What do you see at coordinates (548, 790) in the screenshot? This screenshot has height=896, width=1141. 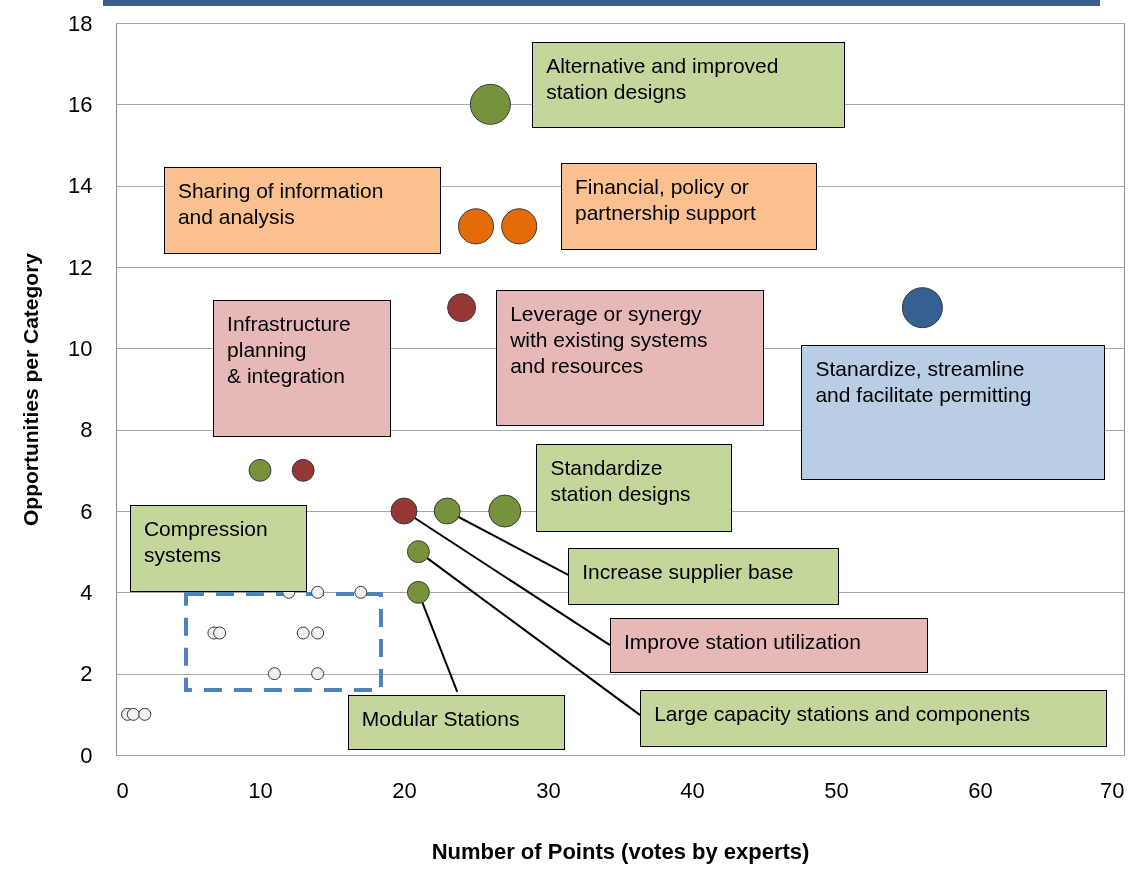 I see `x-tick-label: 30` at bounding box center [548, 790].